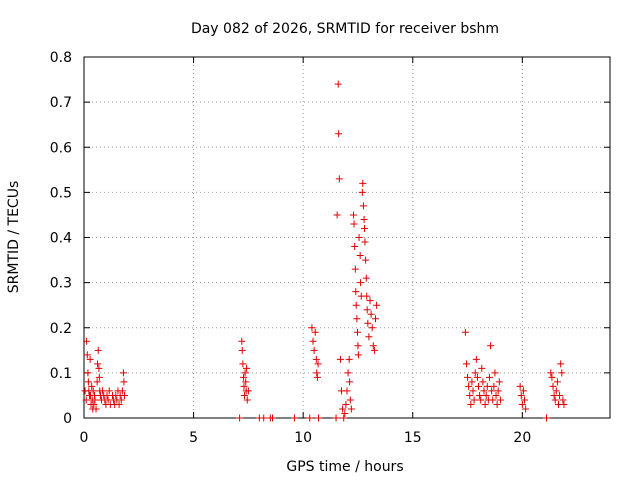  What do you see at coordinates (413, 438) in the screenshot?
I see `x-tick-label: 15` at bounding box center [413, 438].